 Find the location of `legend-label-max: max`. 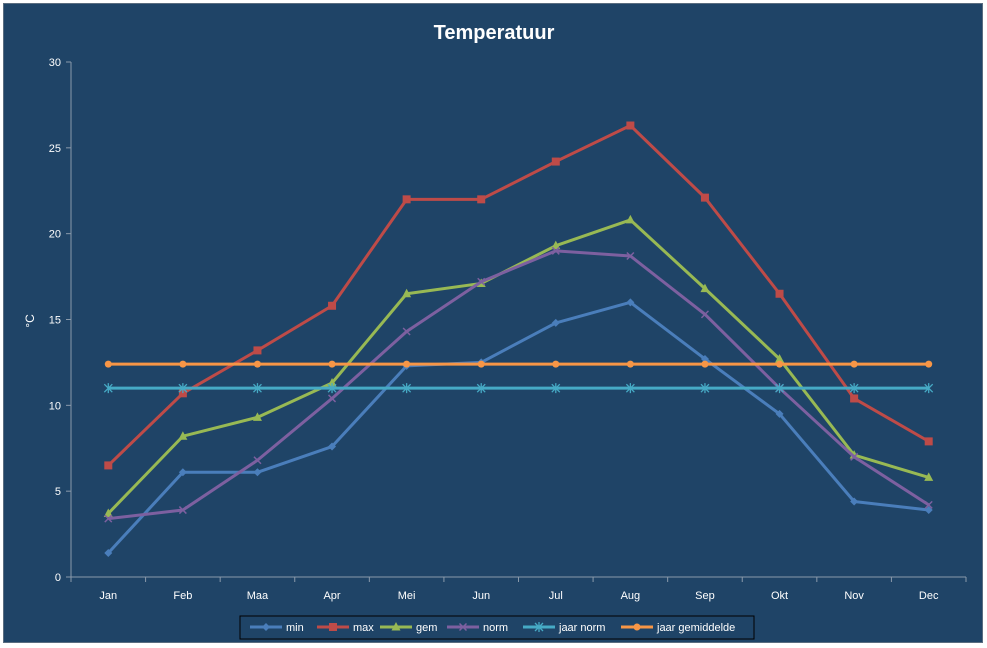

legend-label-max: max is located at coordinates (363, 628).